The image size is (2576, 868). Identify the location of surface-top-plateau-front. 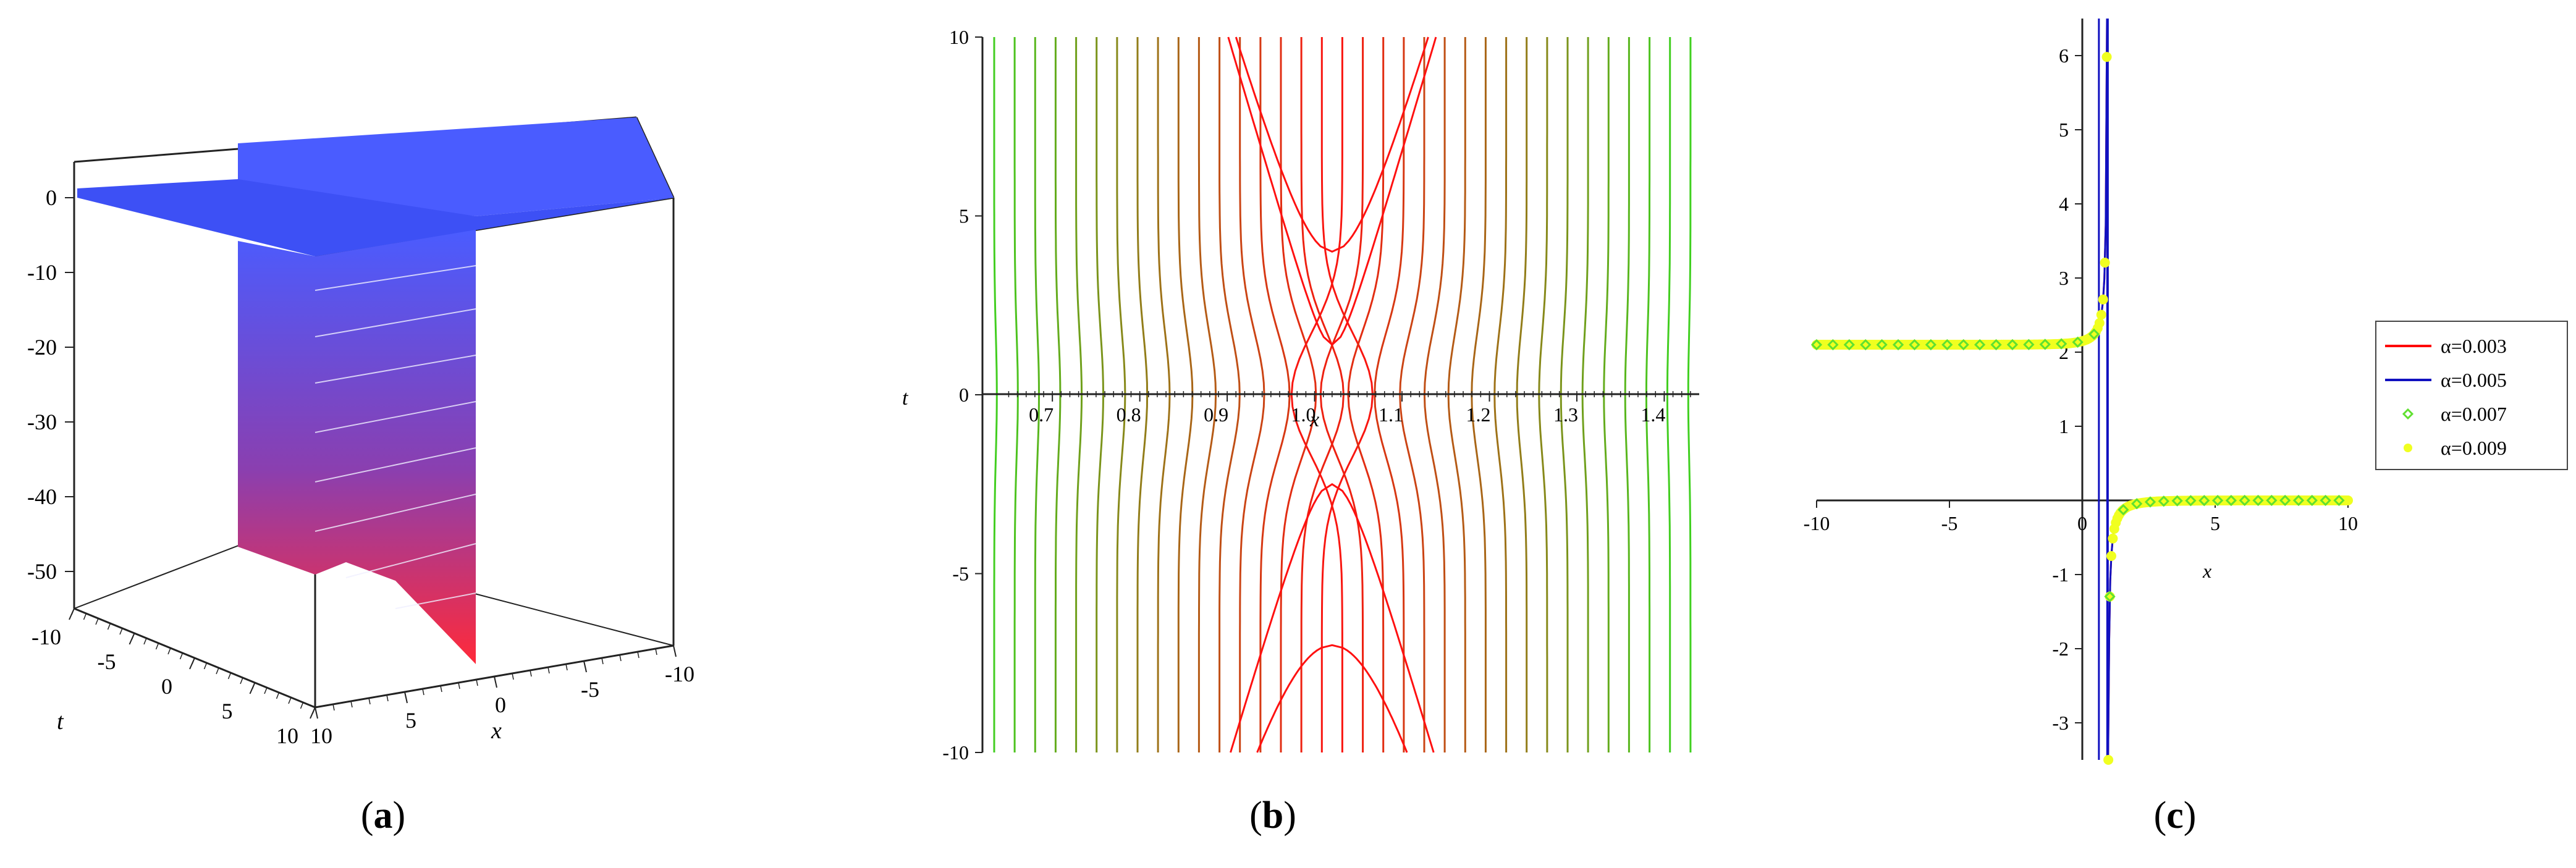
(375, 217).